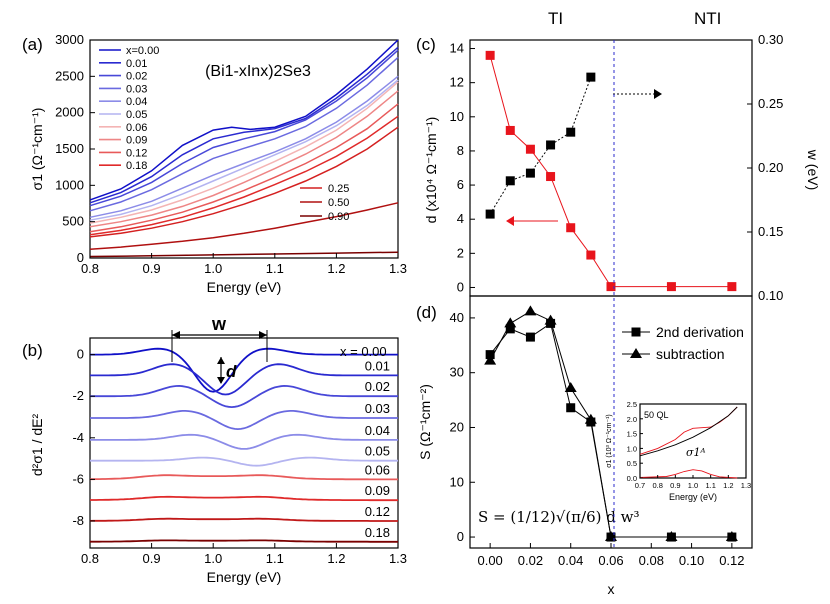  I want to click on d-label: d, so click(231, 371).